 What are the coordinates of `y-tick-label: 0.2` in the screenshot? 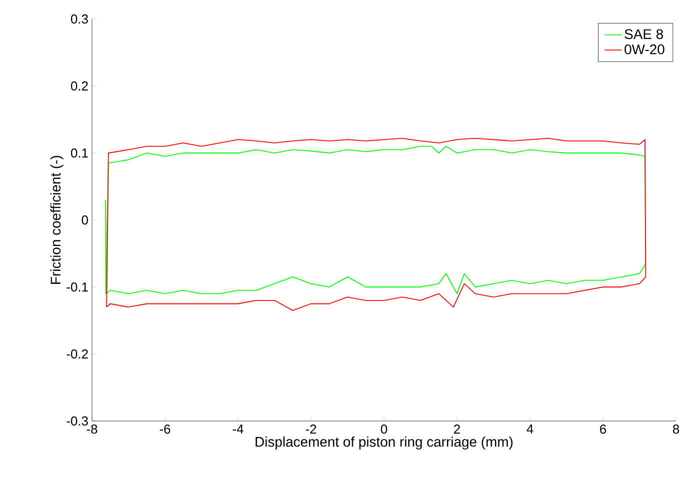 It's located at (79, 86).